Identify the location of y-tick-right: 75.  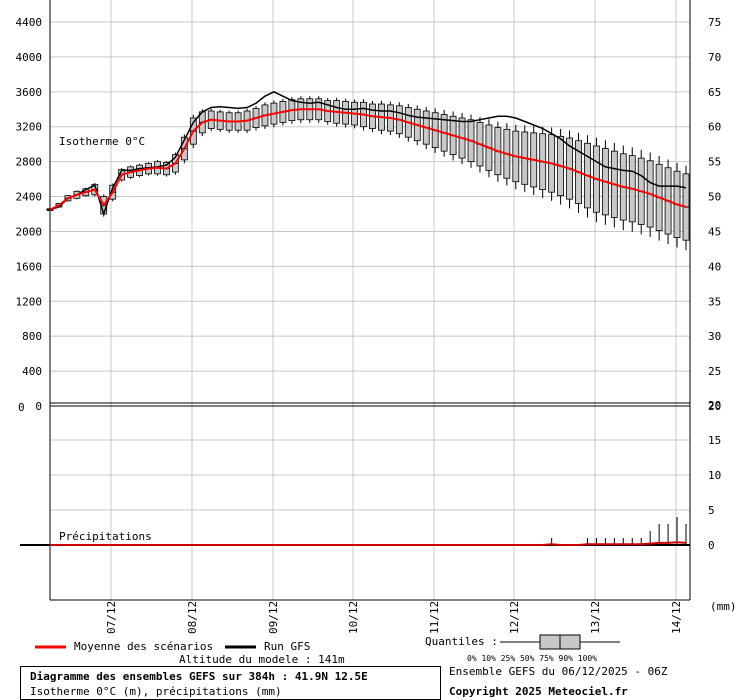
(714, 22).